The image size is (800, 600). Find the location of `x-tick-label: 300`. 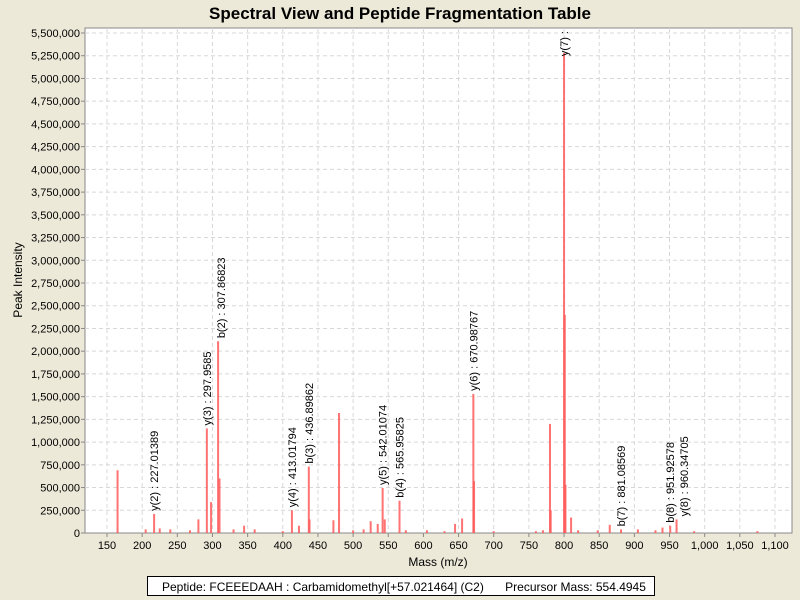

x-tick-label: 300 is located at coordinates (212, 546).